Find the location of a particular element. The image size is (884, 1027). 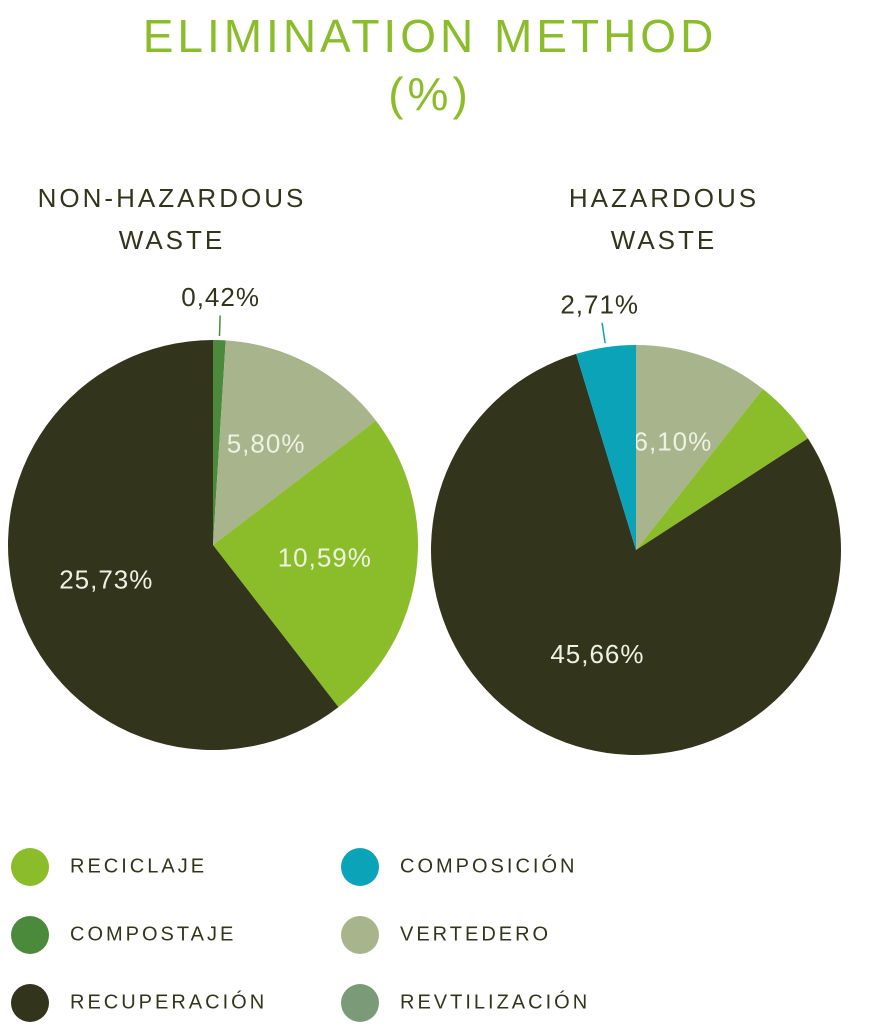

pie-title: NON-HAZARDOUS WASTE is located at coordinates (172, 219).